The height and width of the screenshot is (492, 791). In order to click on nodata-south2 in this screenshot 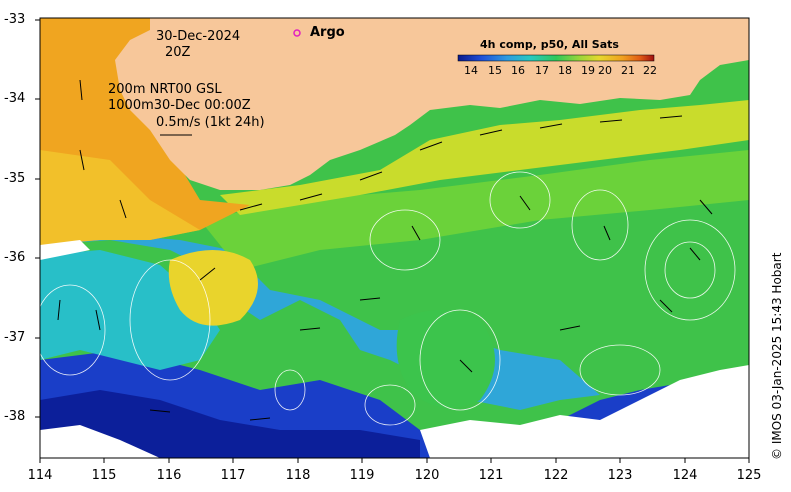, I will do `click(584, 411)`.